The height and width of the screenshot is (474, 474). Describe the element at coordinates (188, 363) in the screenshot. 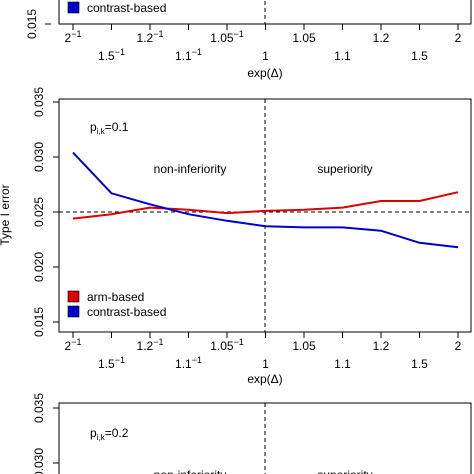

I see `x-tick-label-middle-3: 1.1−1` at that location.